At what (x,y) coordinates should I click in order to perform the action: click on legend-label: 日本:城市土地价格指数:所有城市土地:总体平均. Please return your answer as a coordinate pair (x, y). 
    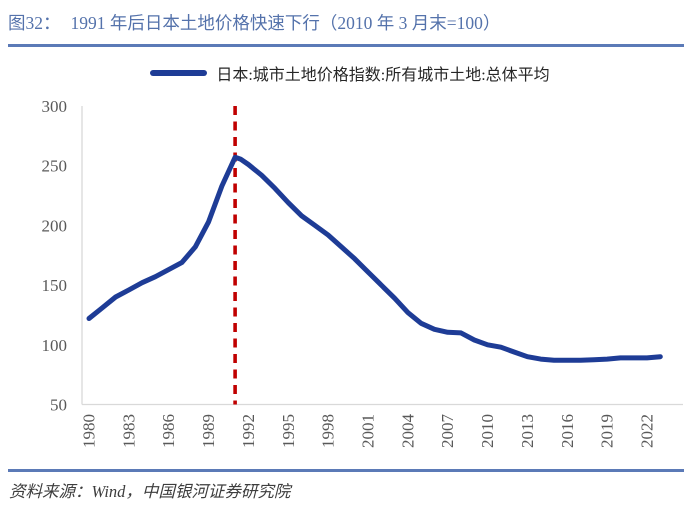
    Looking at the image, I should click on (383, 75).